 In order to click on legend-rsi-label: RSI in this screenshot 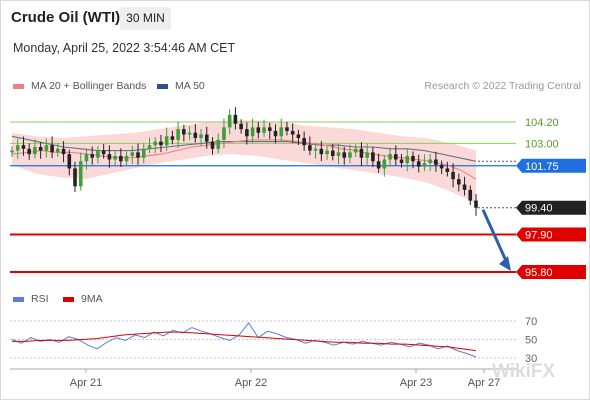, I will do `click(40, 299)`.